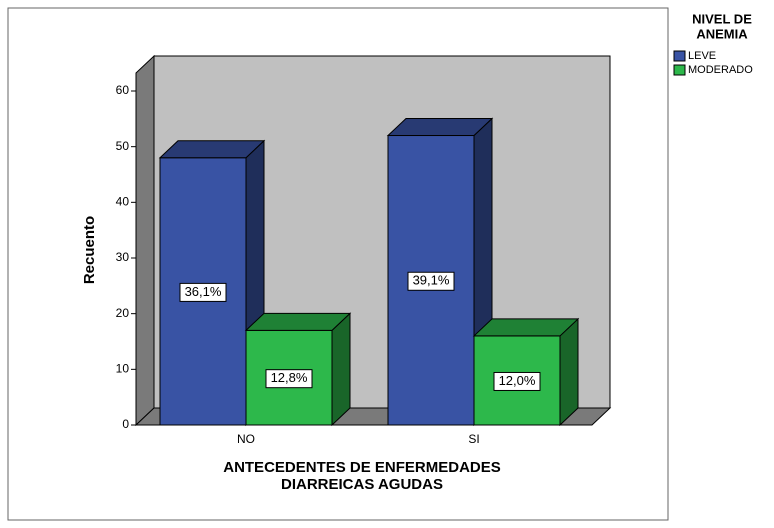 This screenshot has height=528, width=774. What do you see at coordinates (89, 250) in the screenshot?
I see `y-axis-title: Recuento` at bounding box center [89, 250].